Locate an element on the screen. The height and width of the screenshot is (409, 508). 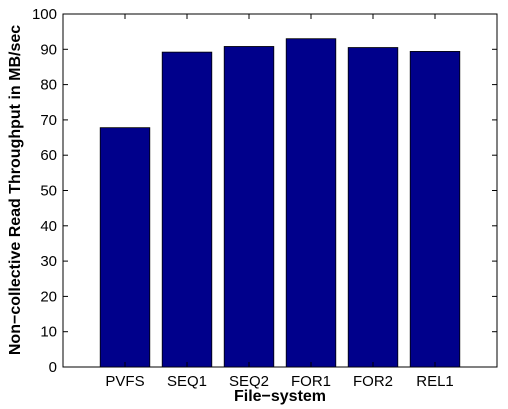
x-tick-label-pvfs: PVFS is located at coordinates (124, 381).